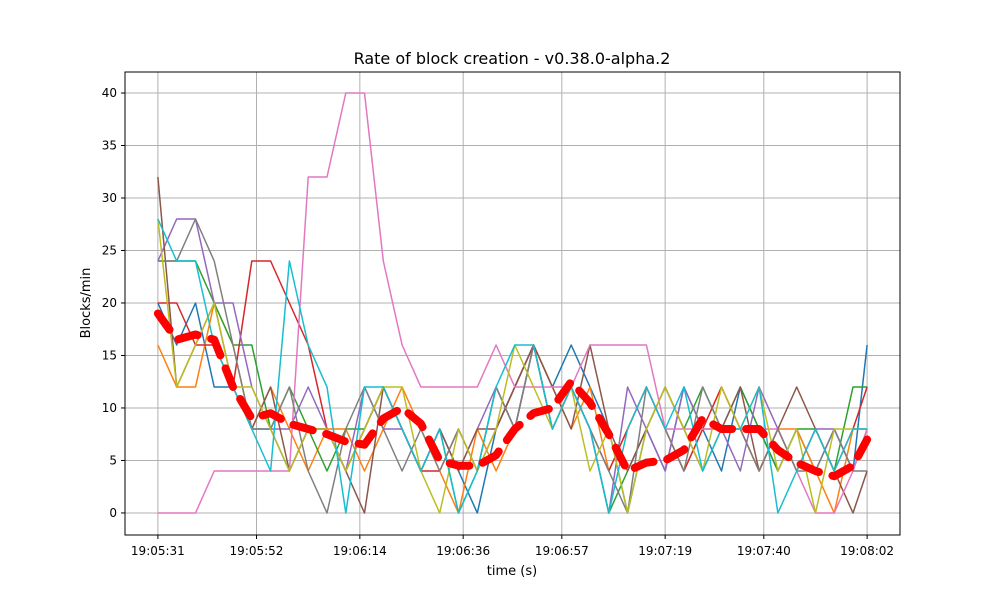 The height and width of the screenshot is (604, 1000). Describe the element at coordinates (562, 551) in the screenshot. I see `x-tick-label: 19:06:57` at that location.